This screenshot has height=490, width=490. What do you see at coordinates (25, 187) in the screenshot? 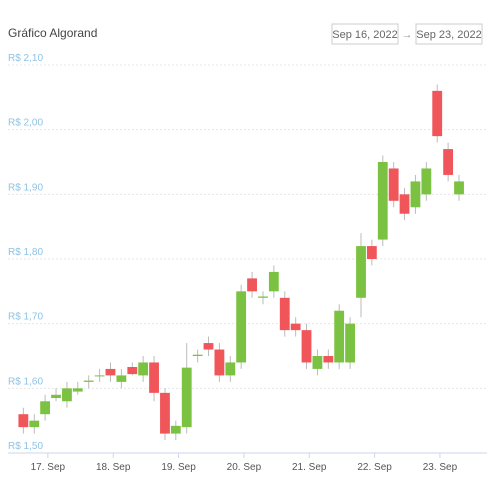
I see `y-tick-label: R$ 1,90` at bounding box center [25, 187].